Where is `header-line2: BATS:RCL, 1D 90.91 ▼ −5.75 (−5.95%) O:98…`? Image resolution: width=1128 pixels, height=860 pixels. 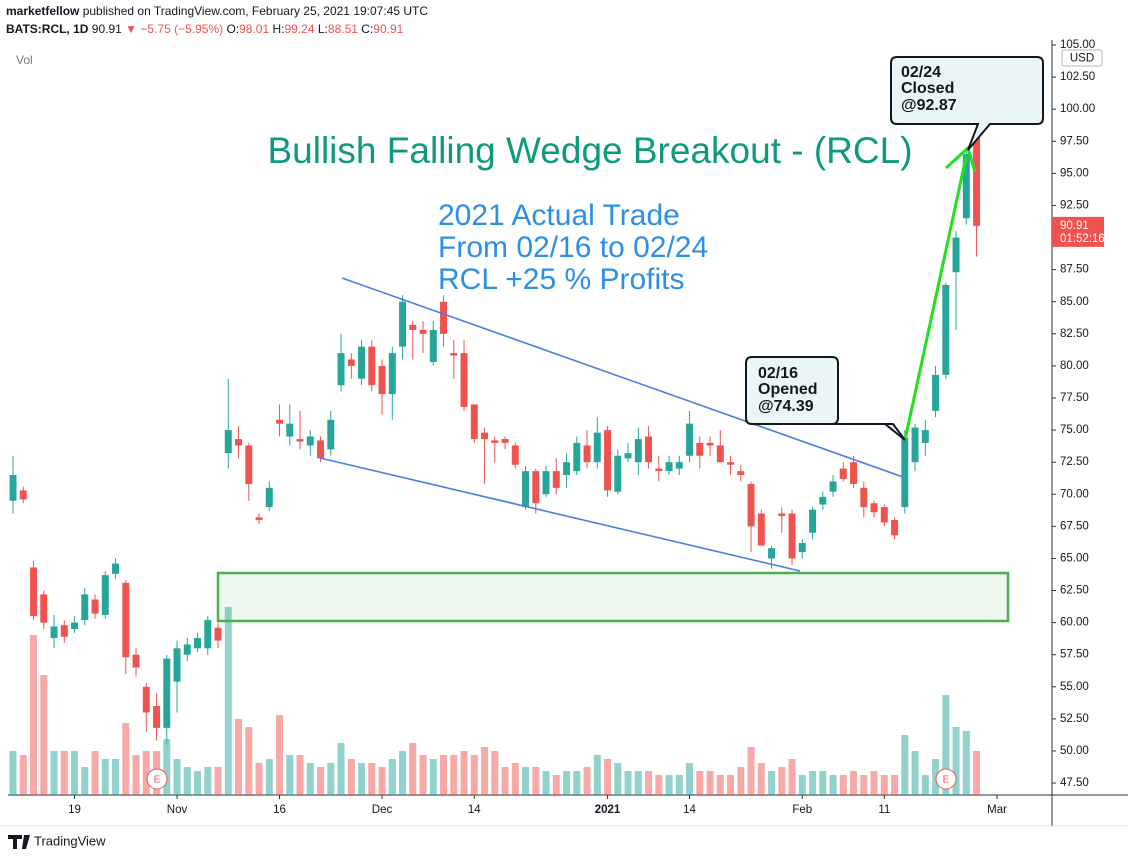 header-line2: BATS:RCL, 1D 90.91 ▼ −5.75 (−5.95%) O:98… is located at coordinates (205, 29).